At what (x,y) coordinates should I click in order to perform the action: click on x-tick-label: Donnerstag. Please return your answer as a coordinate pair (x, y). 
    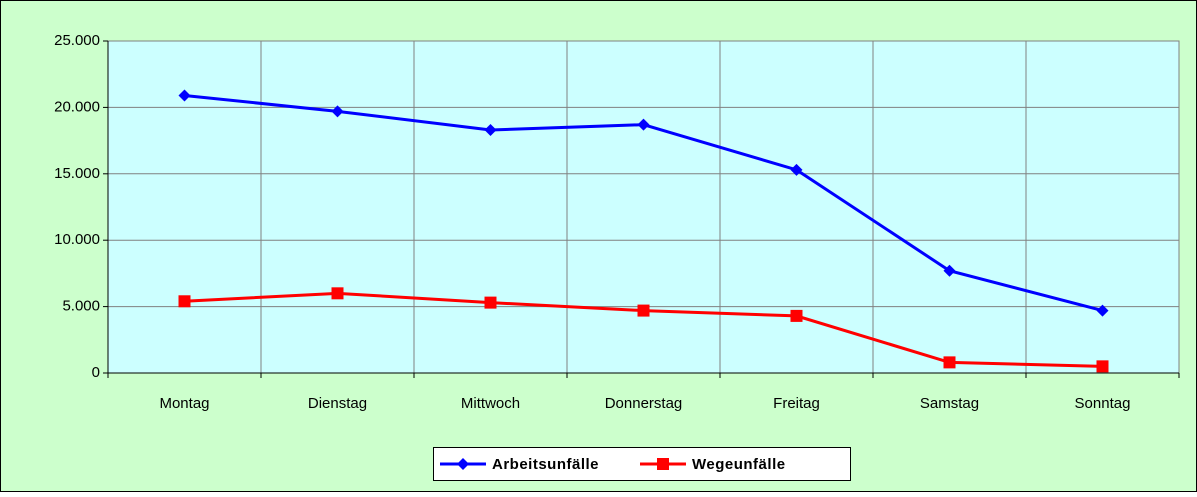
    Looking at the image, I should click on (644, 403).